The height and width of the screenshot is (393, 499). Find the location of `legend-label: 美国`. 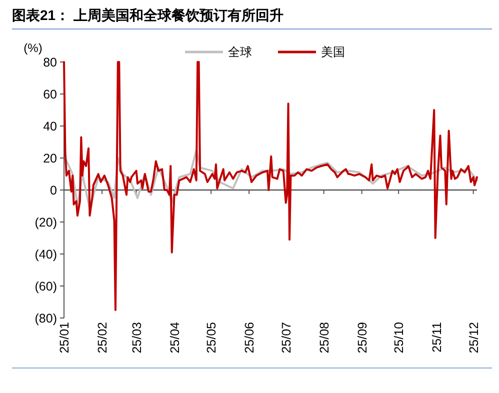

legend-label: 美国 is located at coordinates (333, 52).